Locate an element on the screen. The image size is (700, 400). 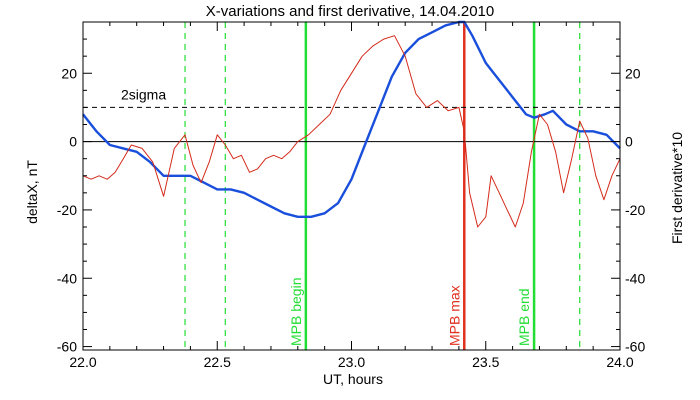
y-tick-label-left-2: -20 is located at coordinates (67, 210).